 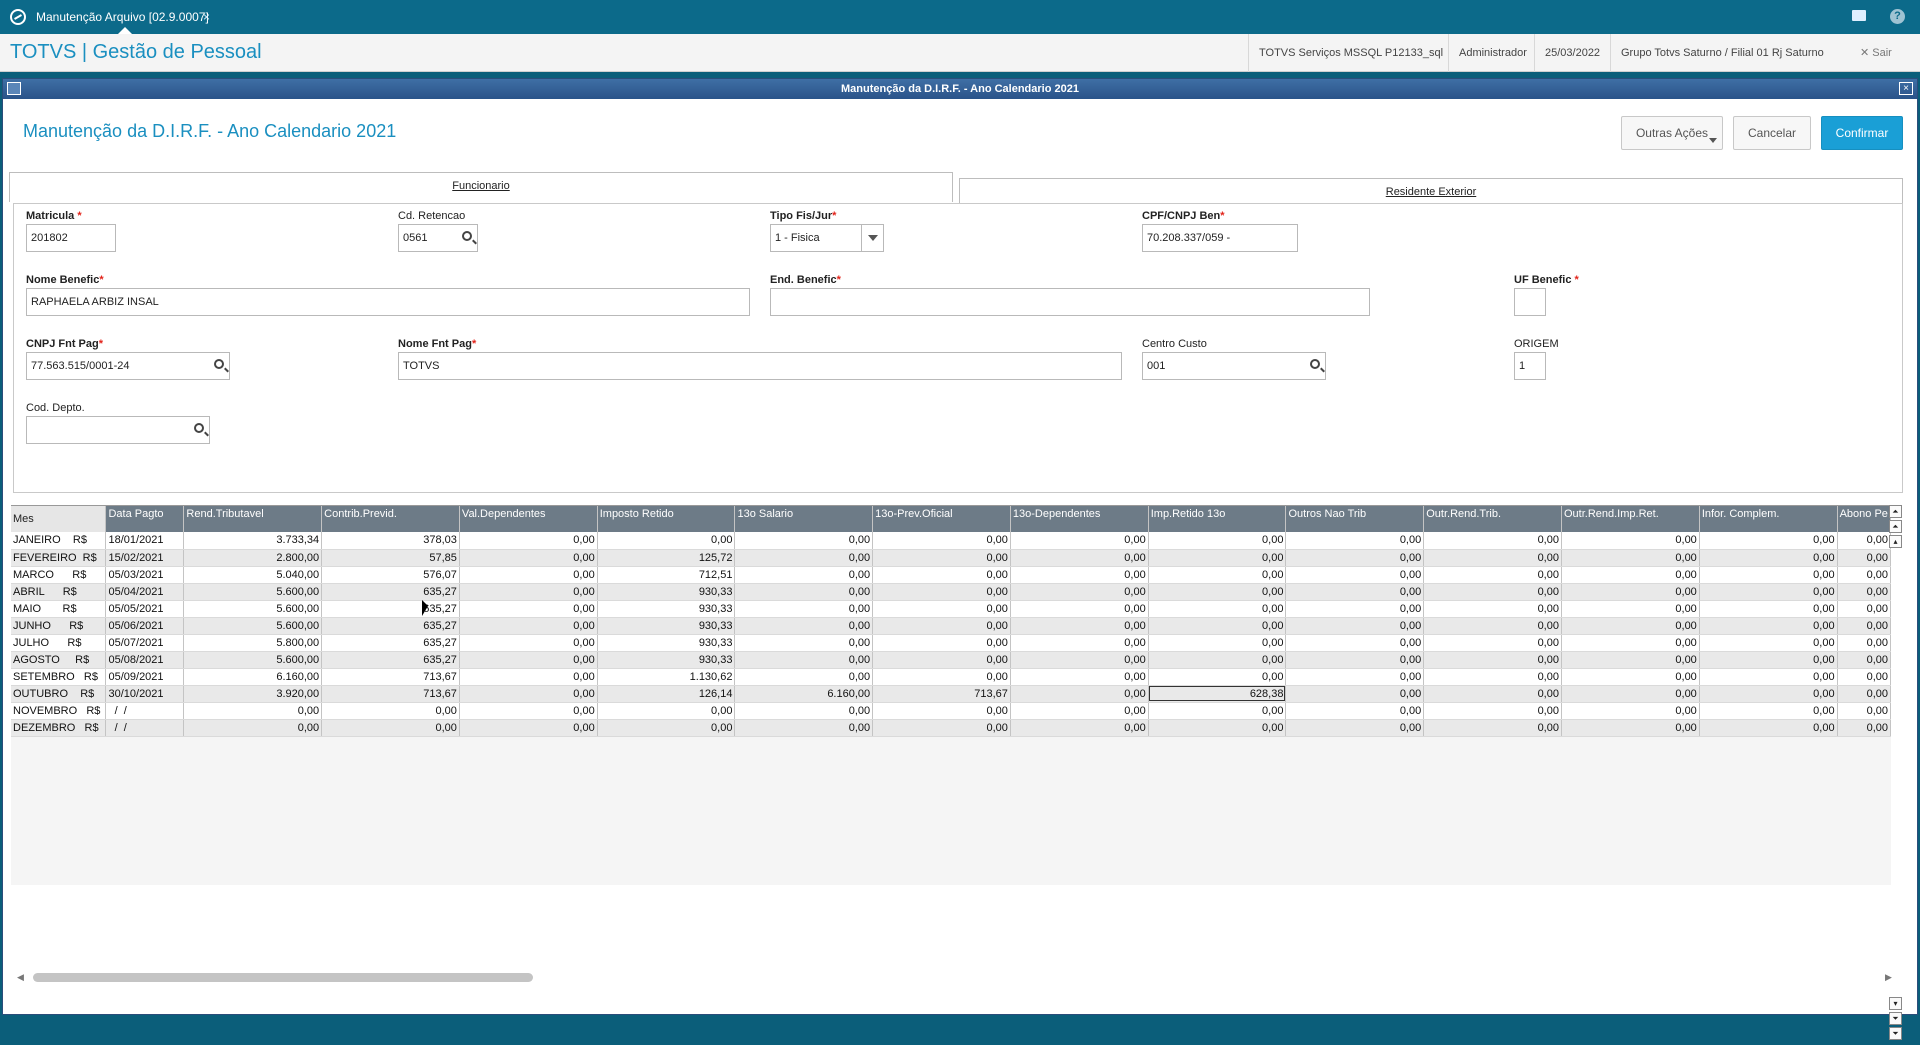 What do you see at coordinates (1888, 977) in the screenshot?
I see `scroll-right-icon: ▶` at bounding box center [1888, 977].